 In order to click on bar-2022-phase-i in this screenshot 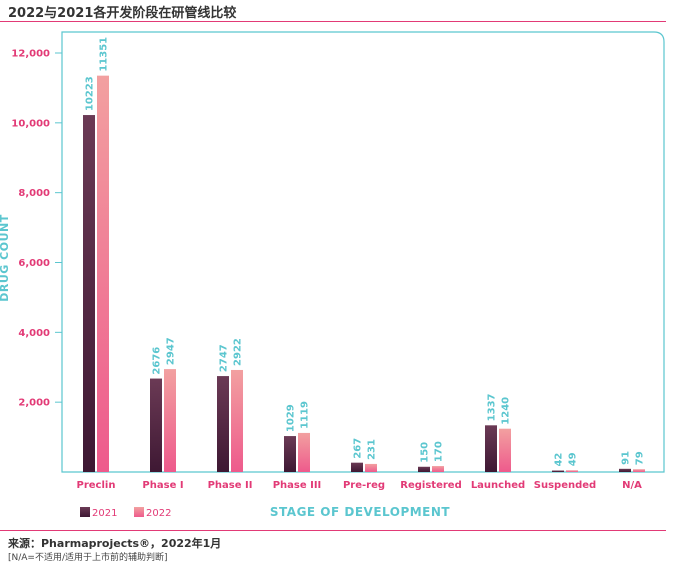, I will do `click(170, 420)`.